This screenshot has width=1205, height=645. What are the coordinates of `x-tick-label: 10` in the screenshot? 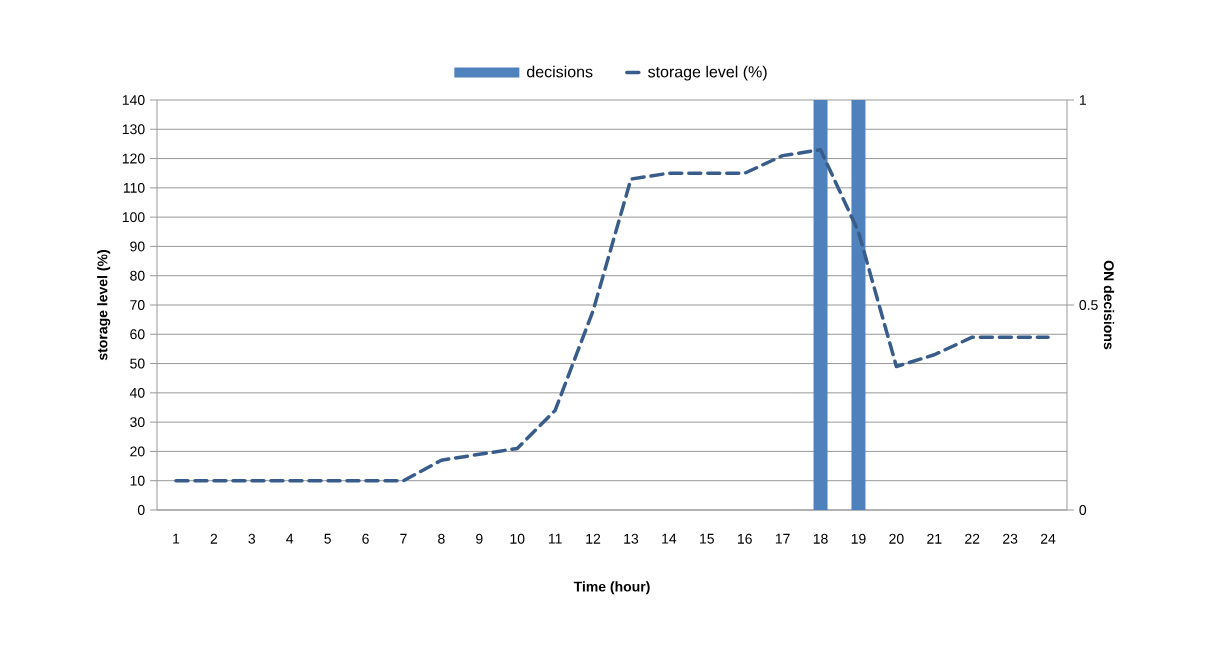 It's located at (517, 538).